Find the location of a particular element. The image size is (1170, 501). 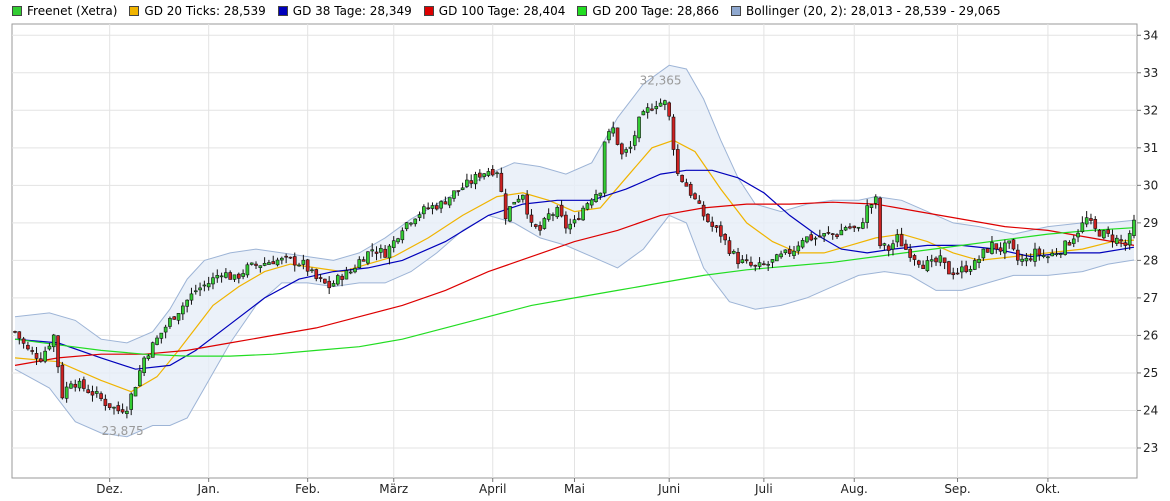

x-tick-label: Mai is located at coordinates (574, 489).